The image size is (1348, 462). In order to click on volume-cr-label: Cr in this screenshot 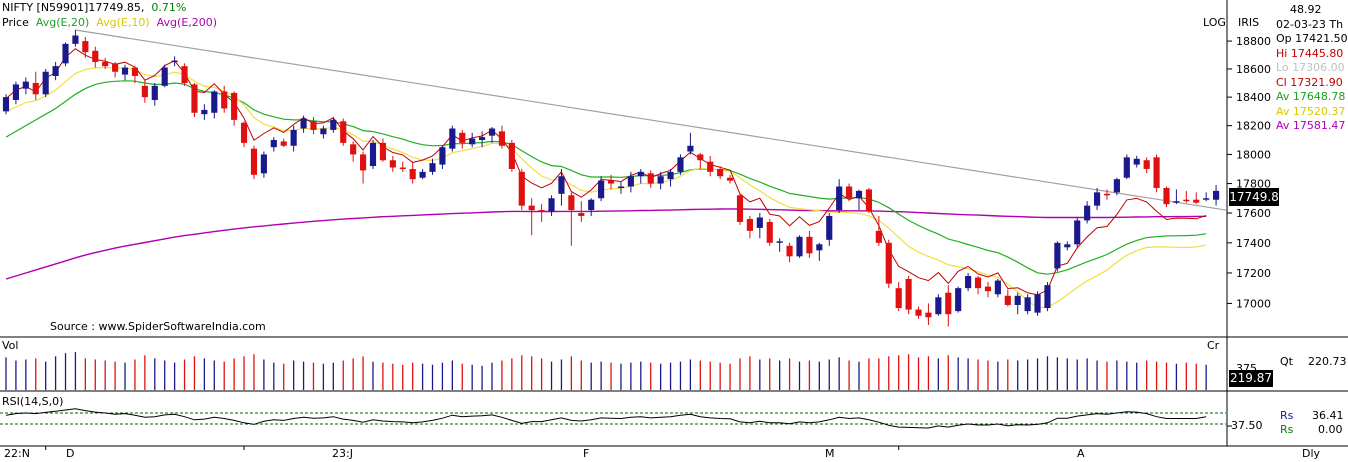, I will do `click(1213, 345)`.